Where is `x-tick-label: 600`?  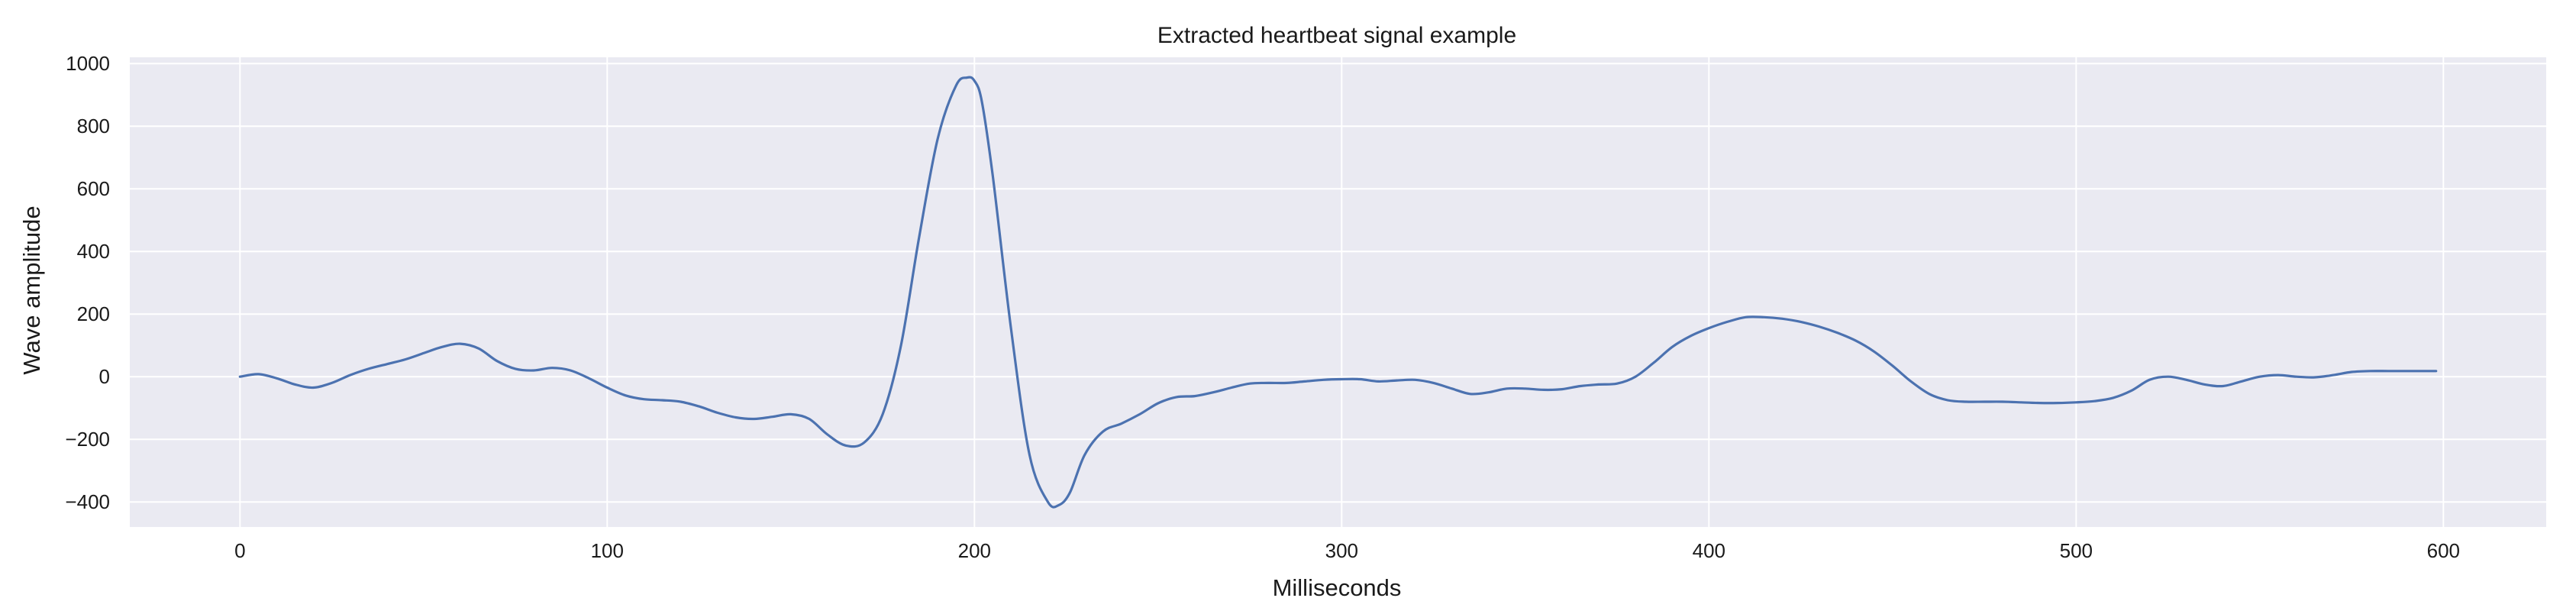
x-tick-label: 600 is located at coordinates (2443, 550).